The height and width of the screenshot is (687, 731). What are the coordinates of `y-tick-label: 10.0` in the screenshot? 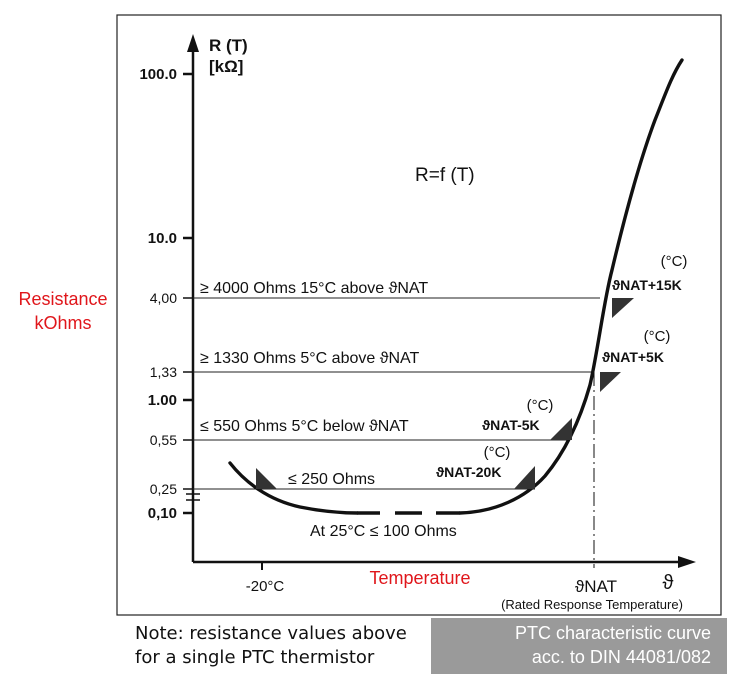 It's located at (162, 238).